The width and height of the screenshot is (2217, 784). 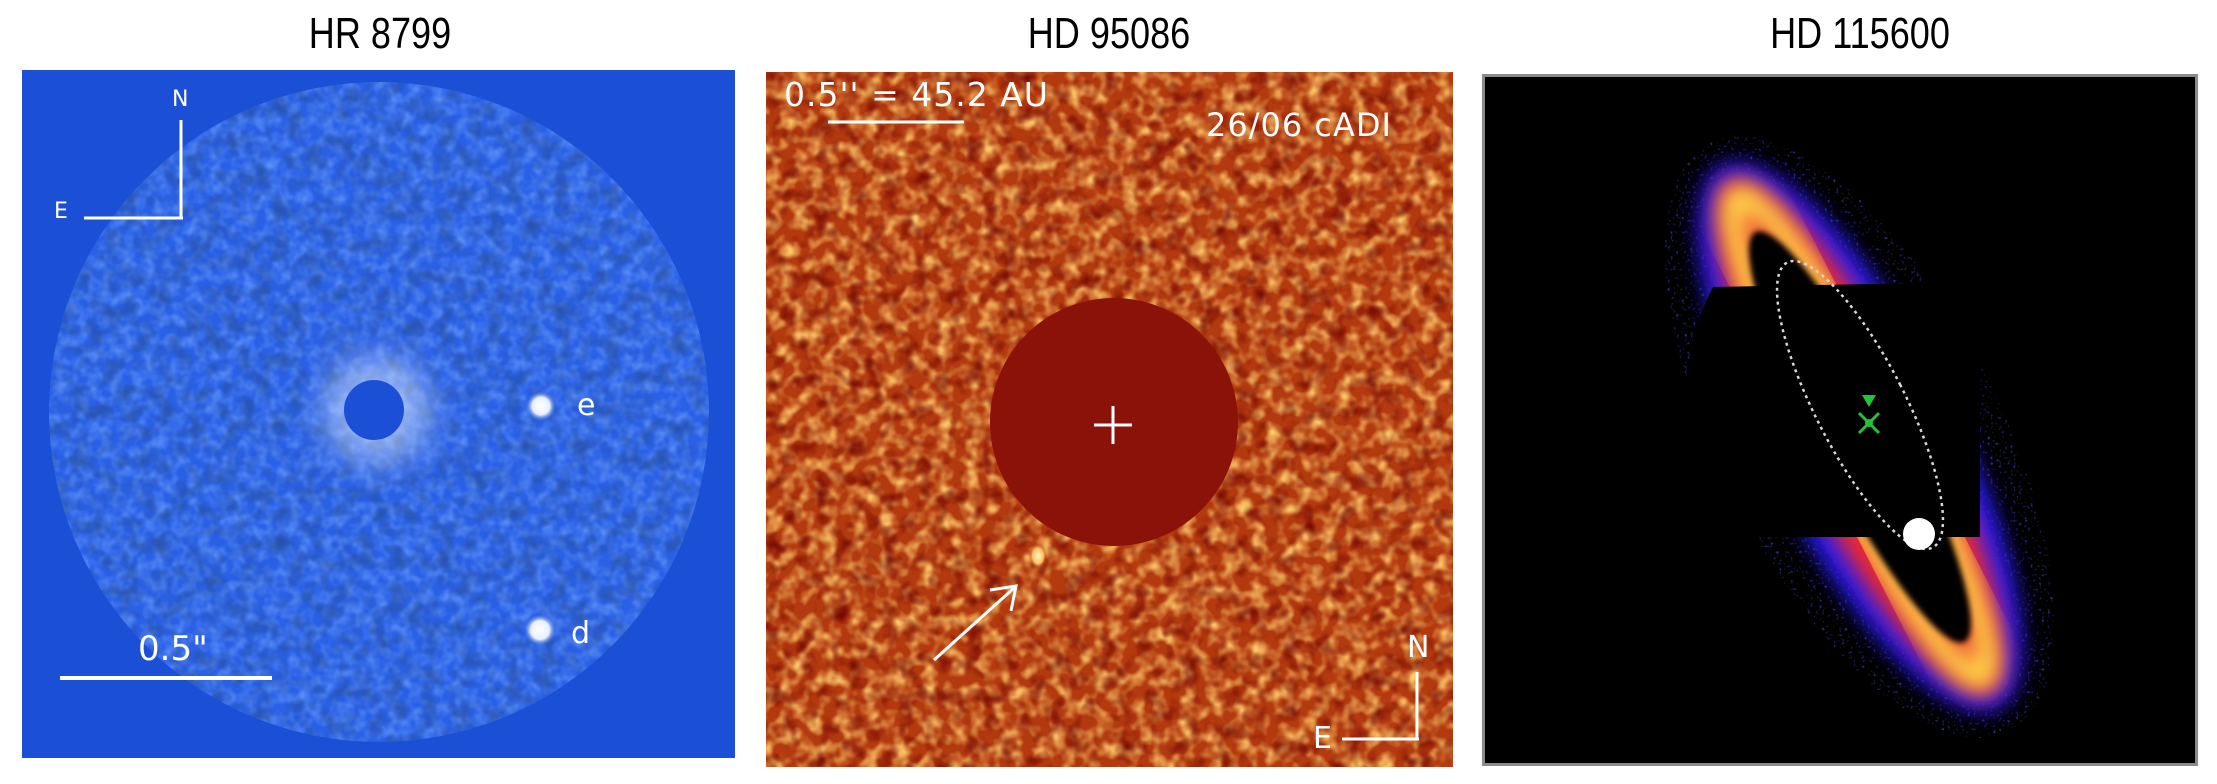 I want to click on hr8799-scale-bar: 0.5", so click(x=166, y=654).